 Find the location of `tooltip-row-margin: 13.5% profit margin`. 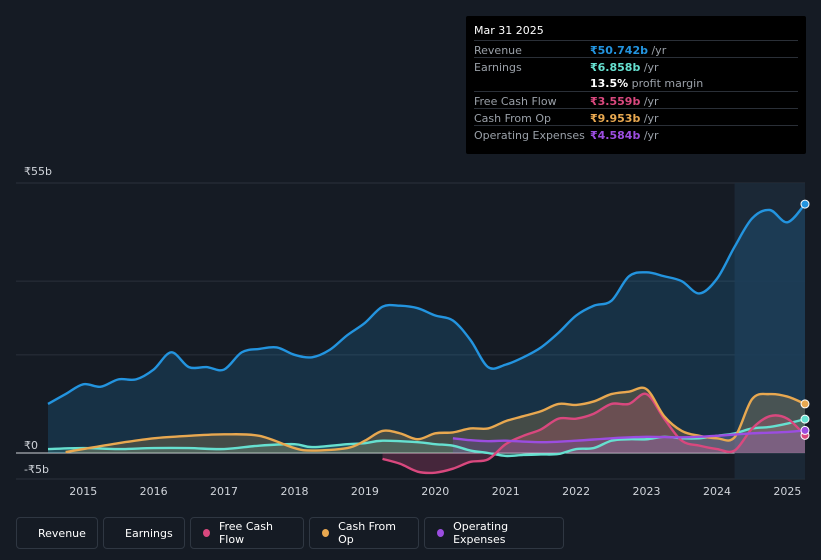

tooltip-row-margin: 13.5% profit margin is located at coordinates (636, 82).